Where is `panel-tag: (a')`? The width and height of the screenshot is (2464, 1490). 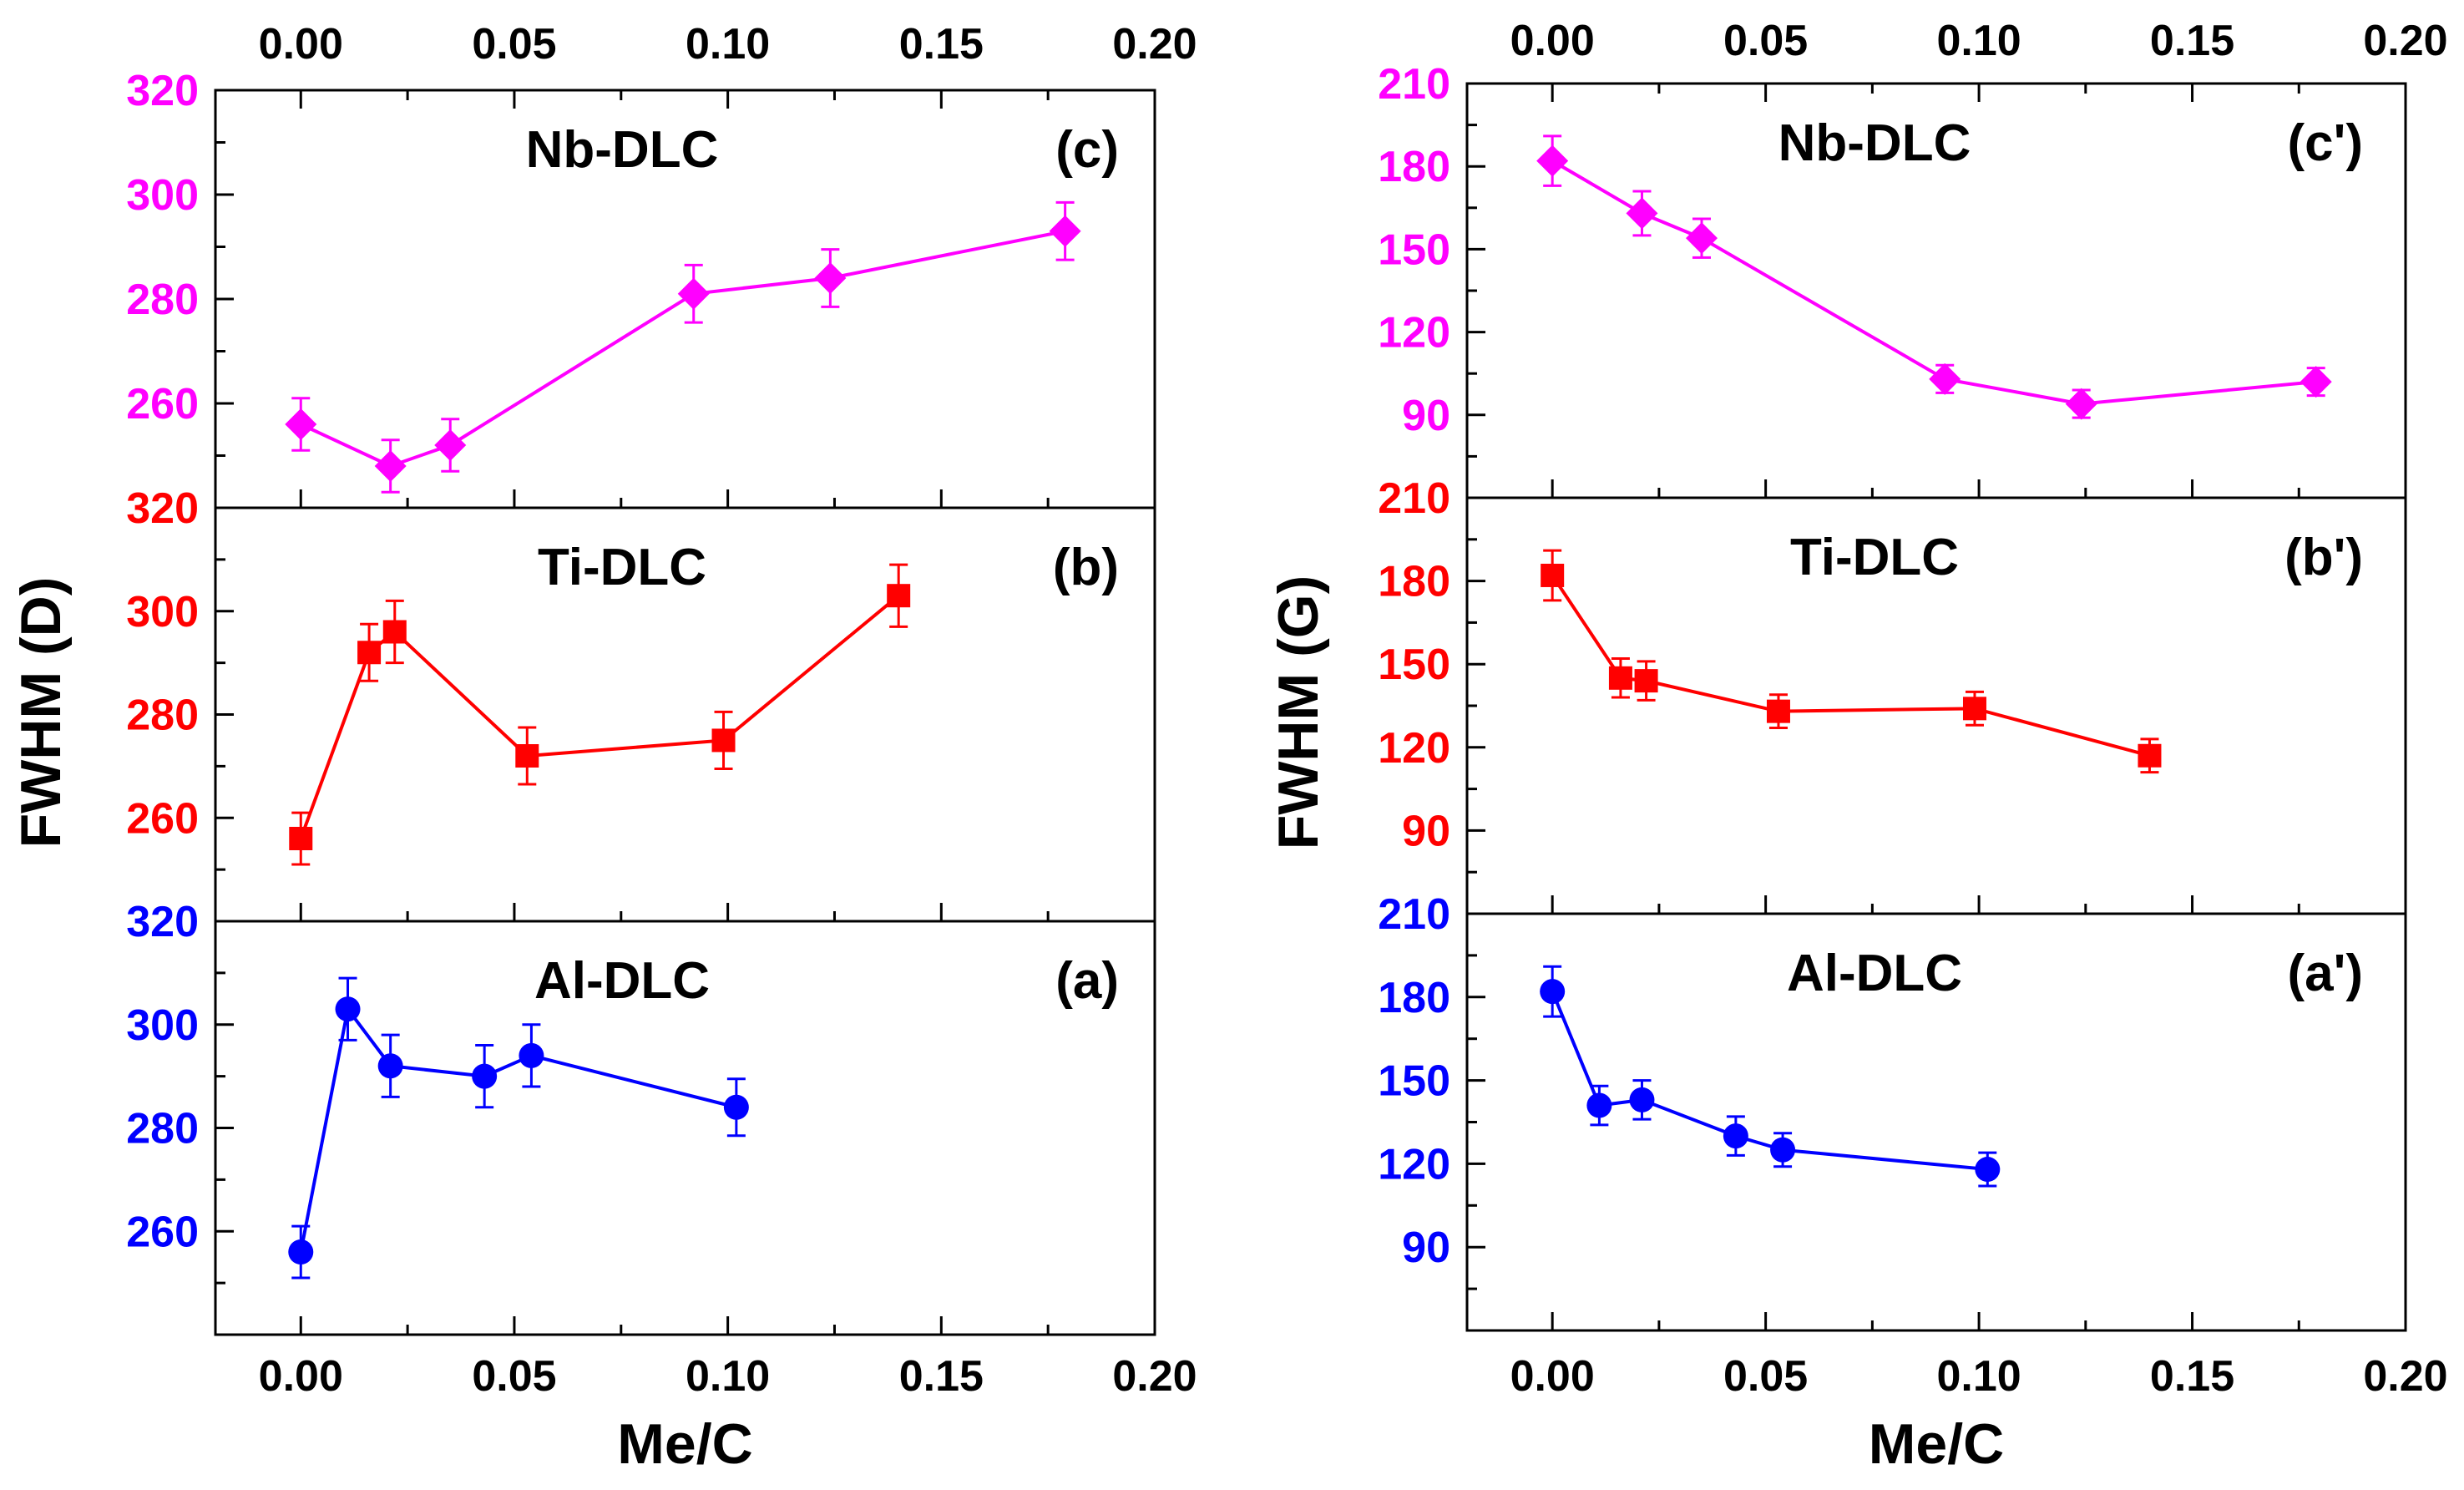 panel-tag: (a') is located at coordinates (2325, 973).